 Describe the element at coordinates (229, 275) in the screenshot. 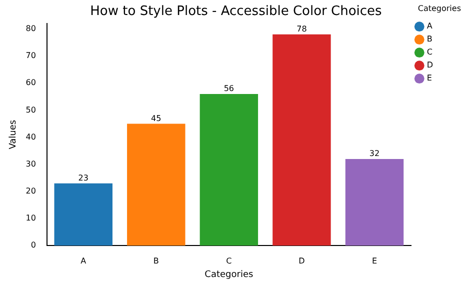

I see `x-axis-title: Categories` at that location.